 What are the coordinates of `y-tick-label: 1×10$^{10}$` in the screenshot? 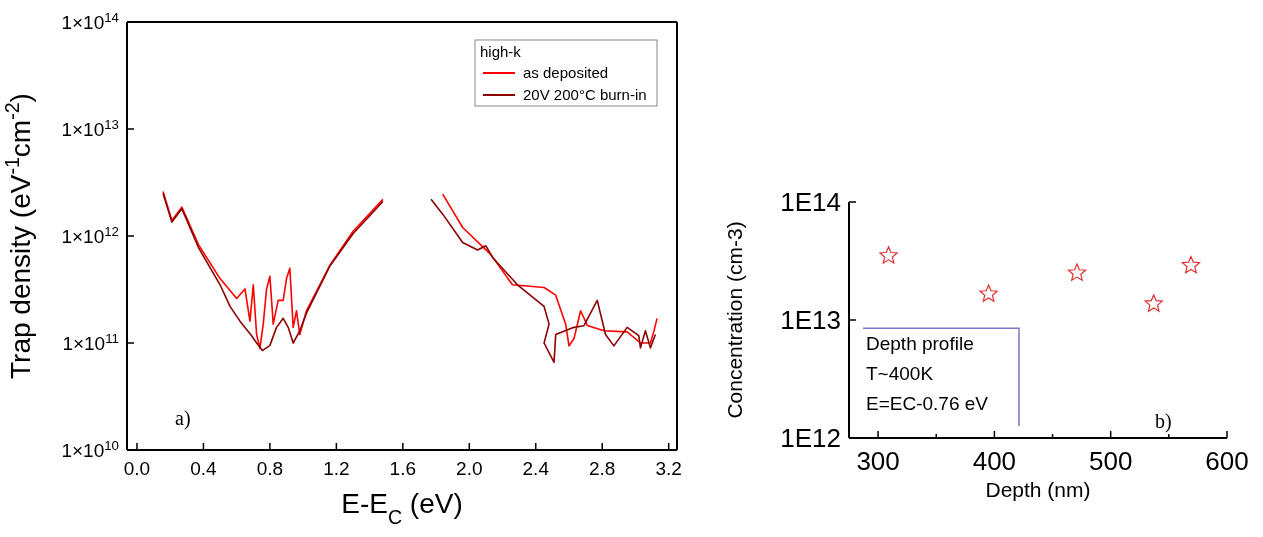 It's located at (90, 449).